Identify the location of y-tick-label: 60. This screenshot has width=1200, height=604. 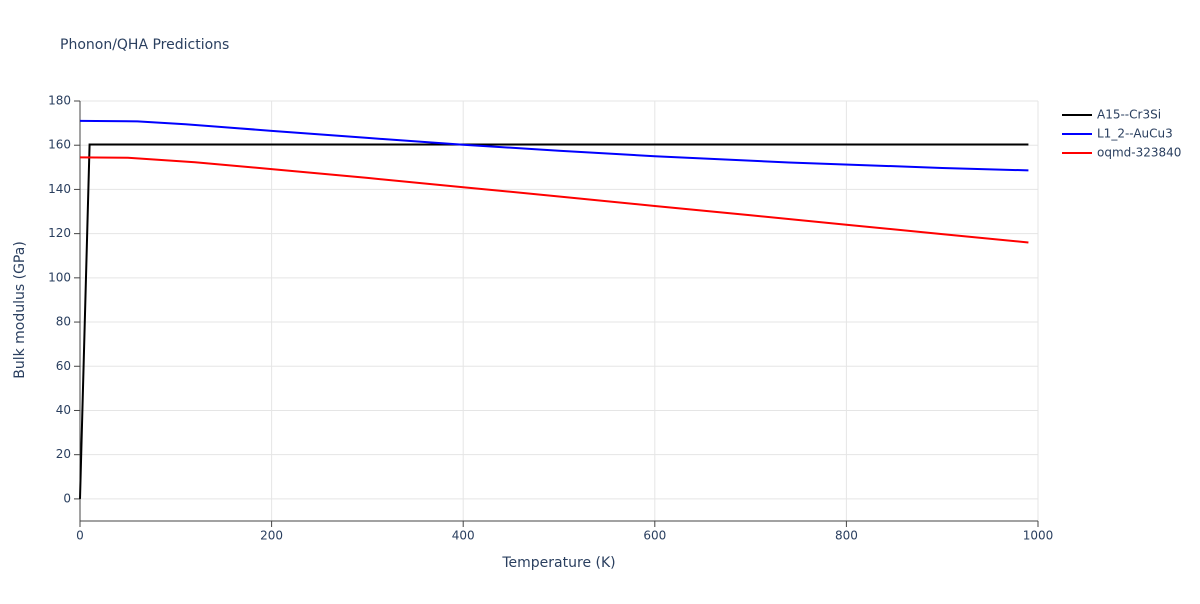
(63, 366).